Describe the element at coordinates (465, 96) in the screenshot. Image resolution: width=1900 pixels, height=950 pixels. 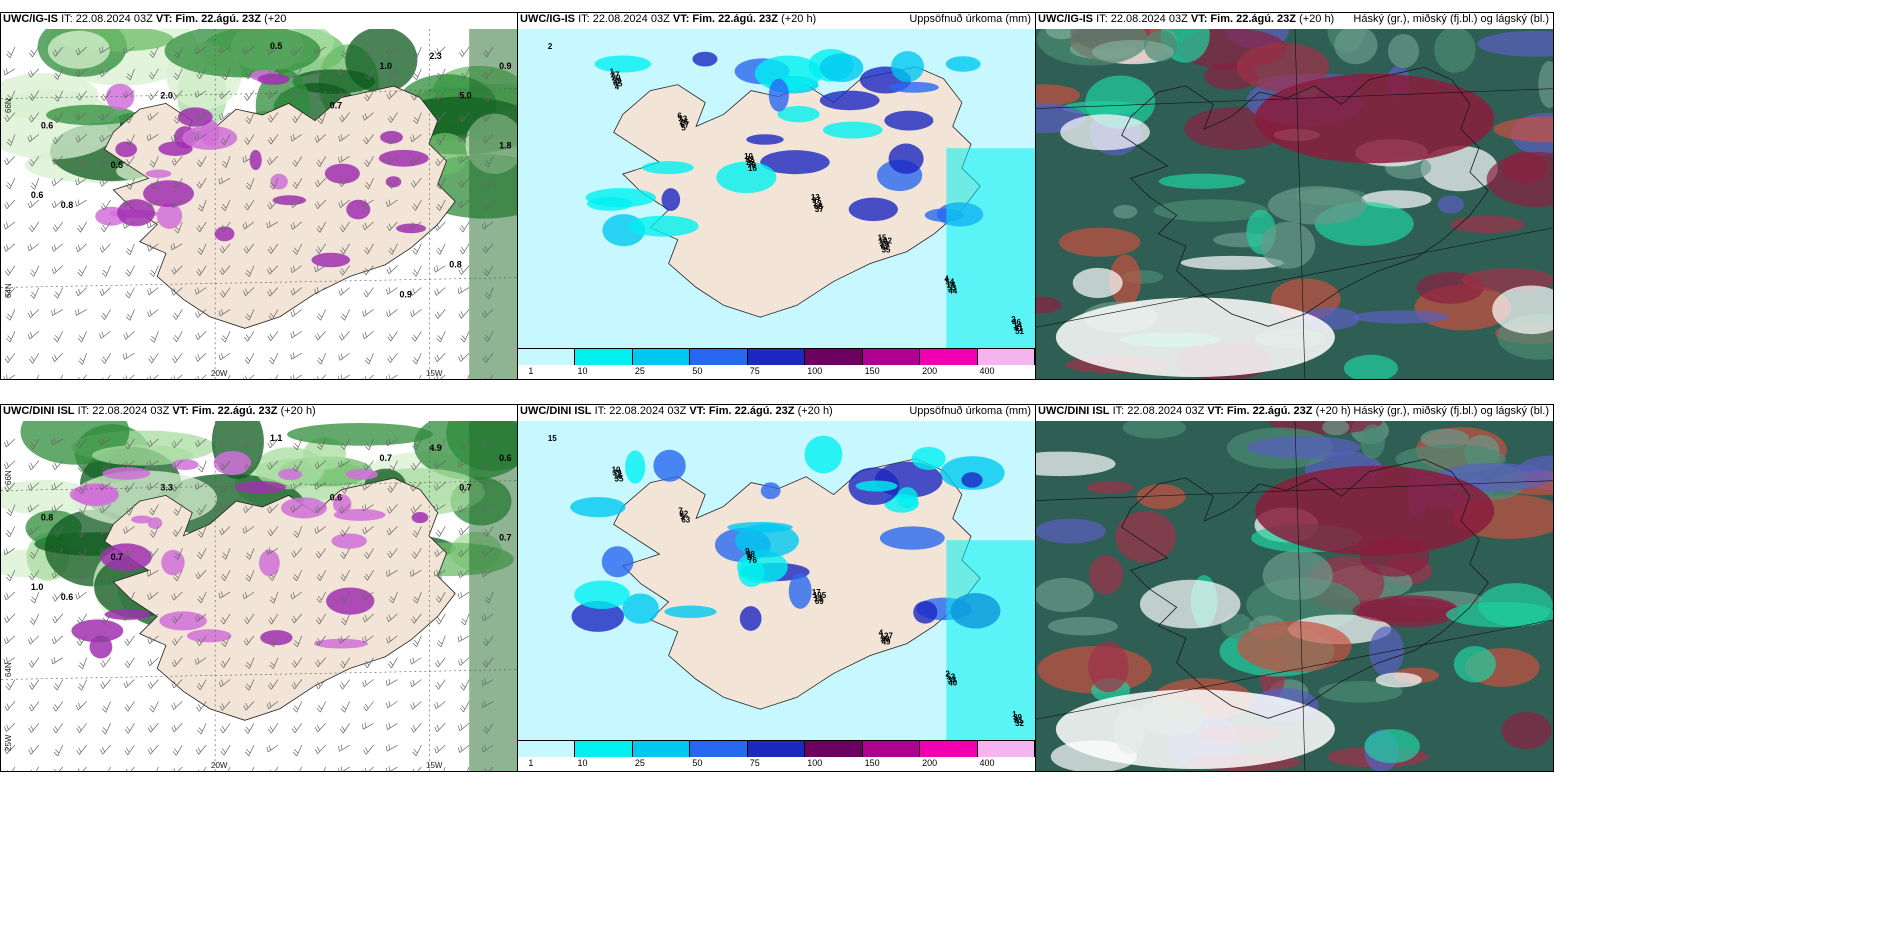
I see `precip-value-label: 5.0` at that location.